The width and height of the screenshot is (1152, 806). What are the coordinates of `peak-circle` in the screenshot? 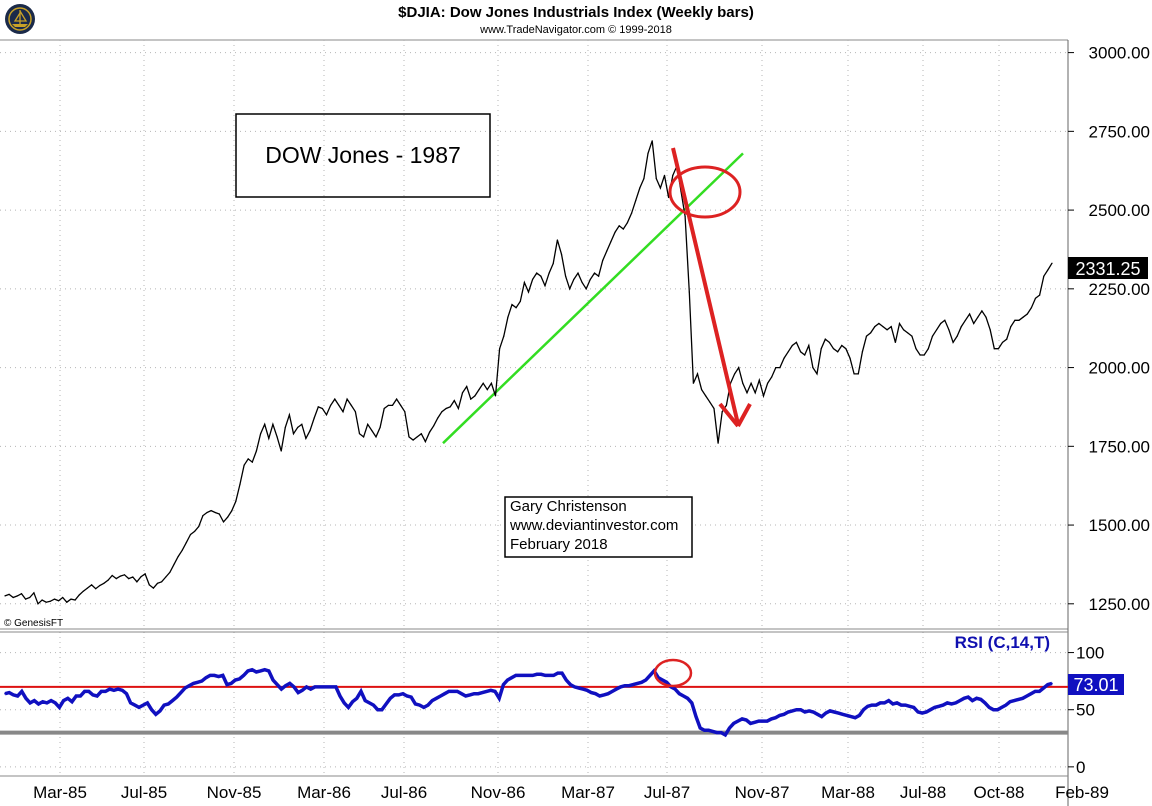 It's located at (705, 192).